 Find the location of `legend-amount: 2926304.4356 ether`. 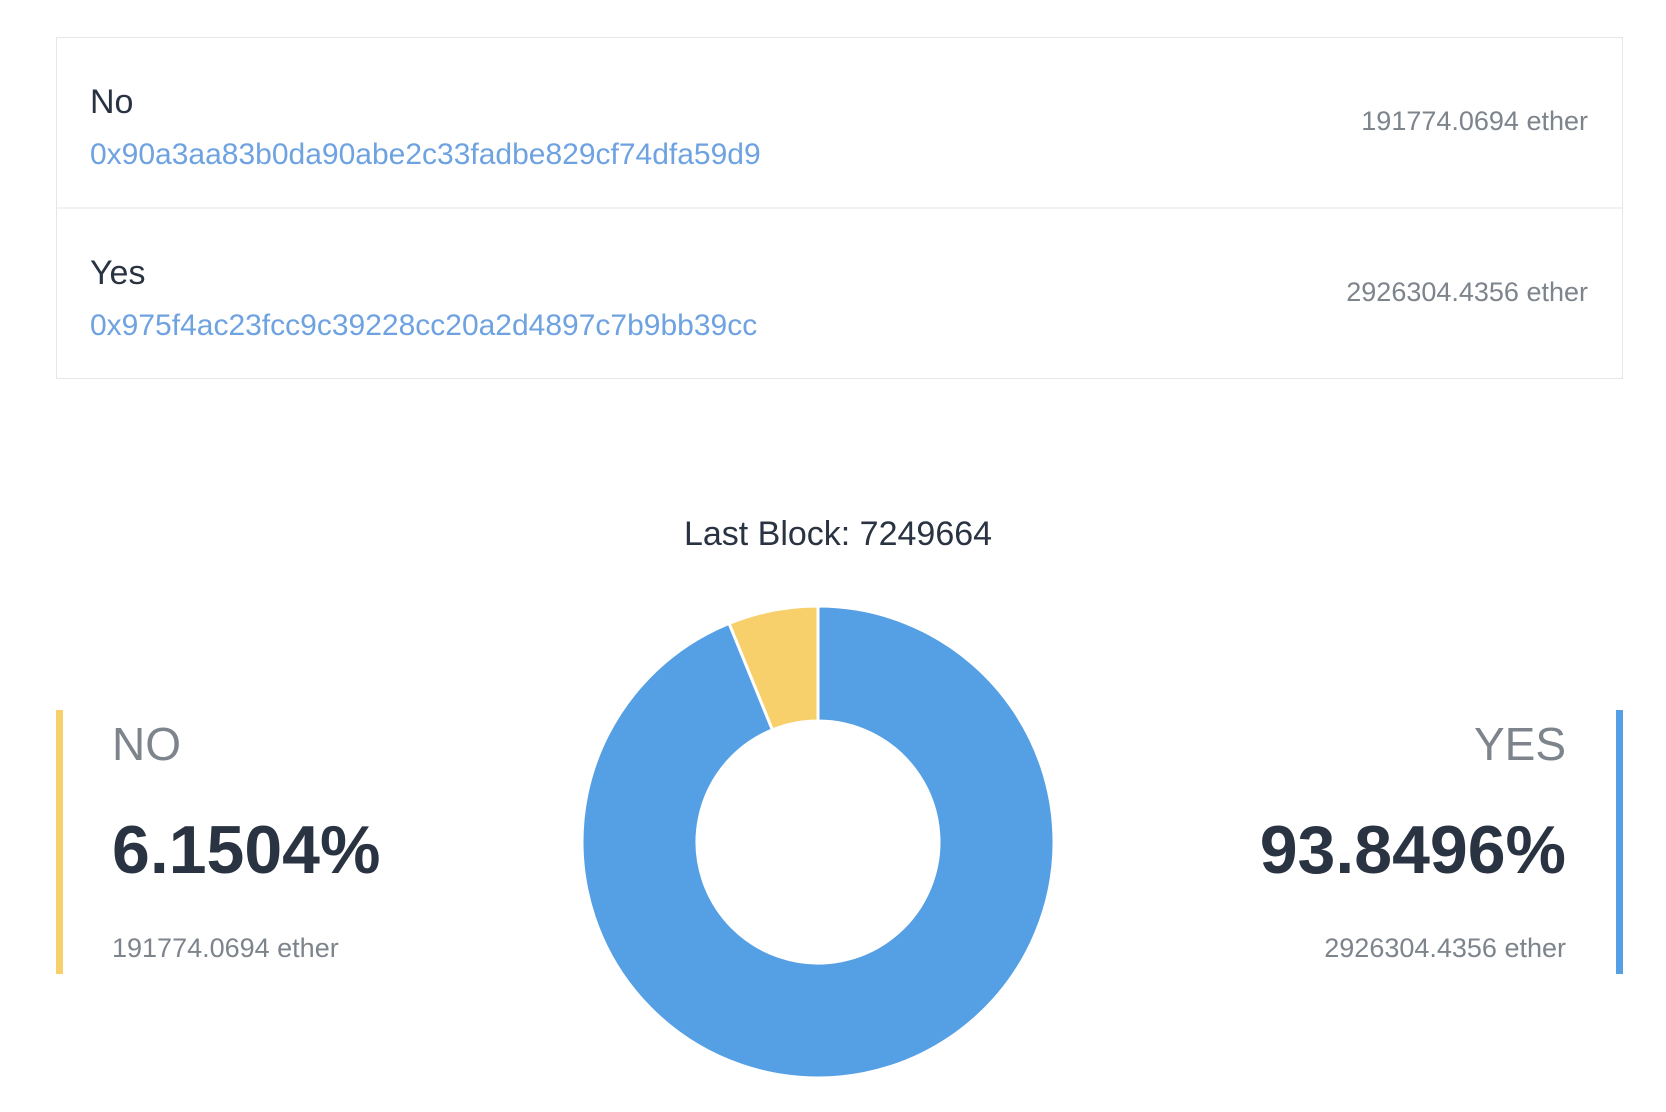

legend-amount: 2926304.4356 ether is located at coordinates (1445, 948).